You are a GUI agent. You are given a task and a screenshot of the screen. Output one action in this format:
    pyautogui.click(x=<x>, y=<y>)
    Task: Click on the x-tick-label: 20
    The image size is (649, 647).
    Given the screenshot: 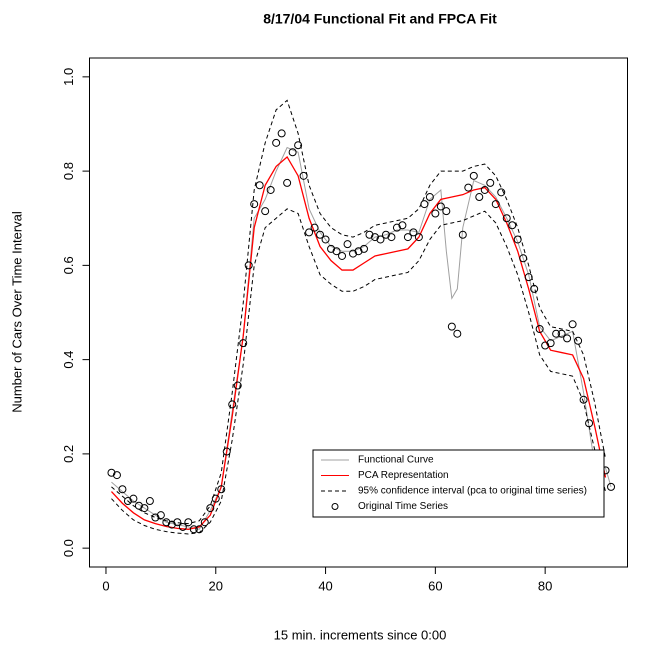 What is the action you would take?
    pyautogui.click(x=216, y=585)
    